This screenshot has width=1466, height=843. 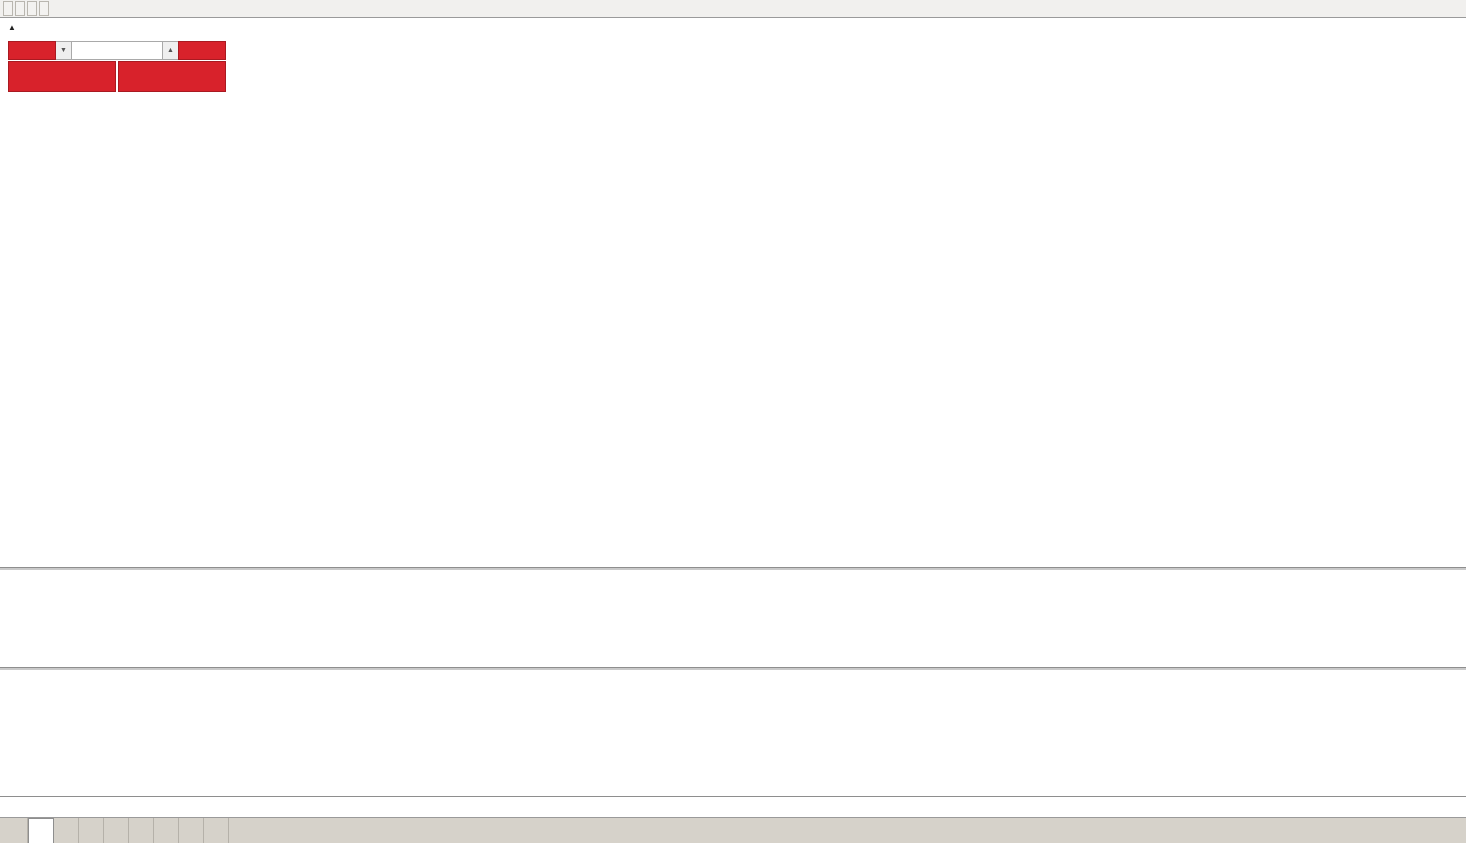 I want to click on volume-increase-button: ▲, so click(x=170, y=50).